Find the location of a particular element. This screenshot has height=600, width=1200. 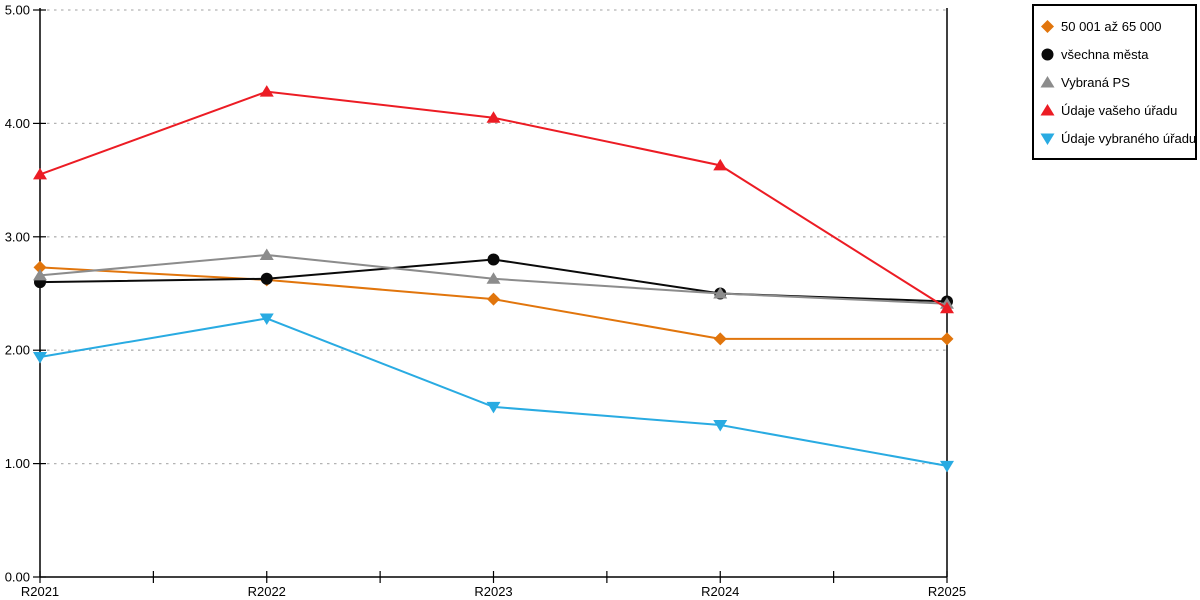

legend-item-1: všechna města is located at coordinates (1114, 54).